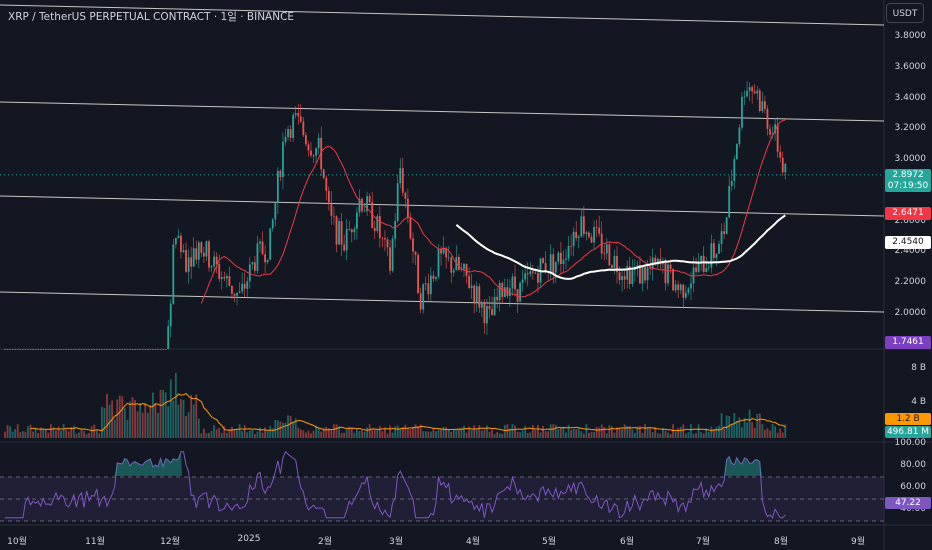 This screenshot has width=932, height=550. Describe the element at coordinates (910, 97) in the screenshot. I see `price-axis-label: 3.4000` at that location.